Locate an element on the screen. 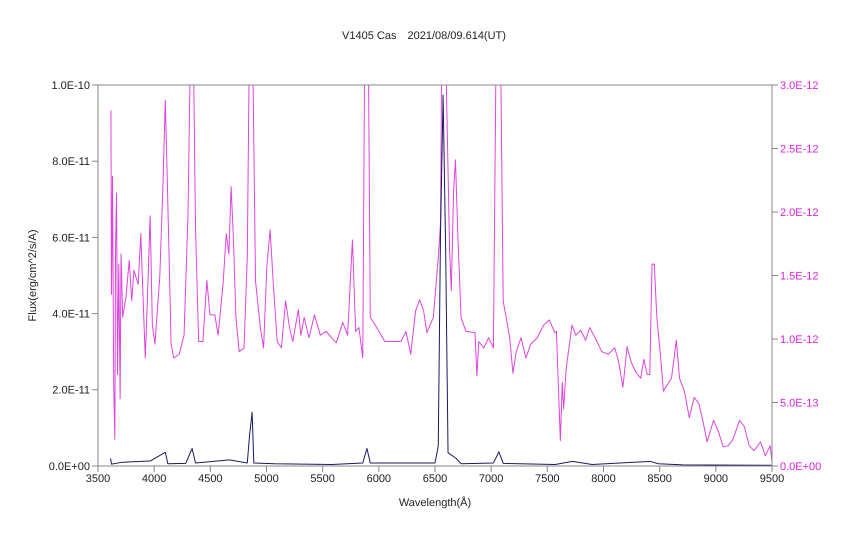 This screenshot has width=848, height=534. x-tick-label: 8000 is located at coordinates (603, 478).